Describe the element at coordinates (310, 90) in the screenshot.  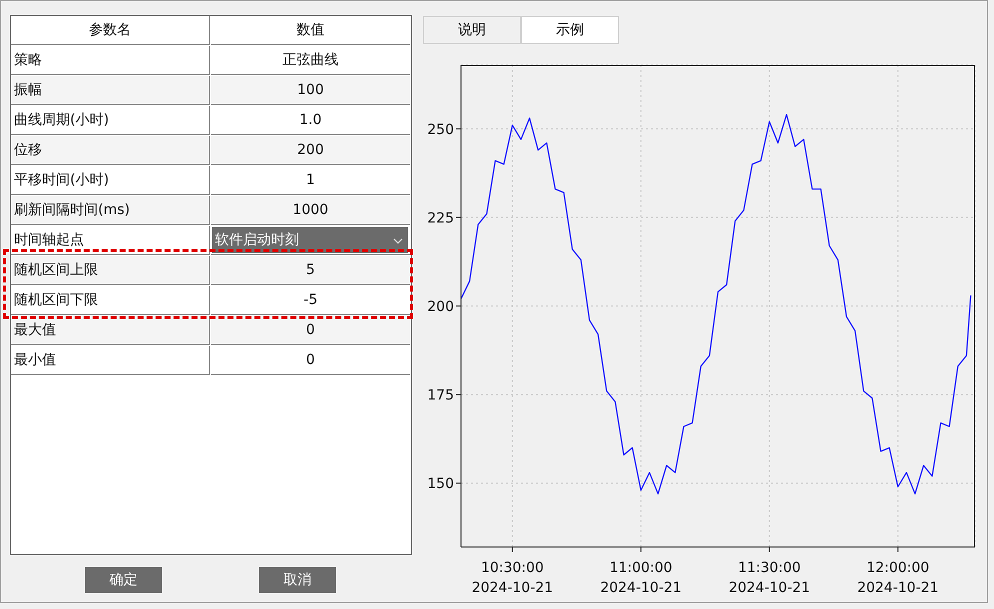
I see `text: 100` at that location.